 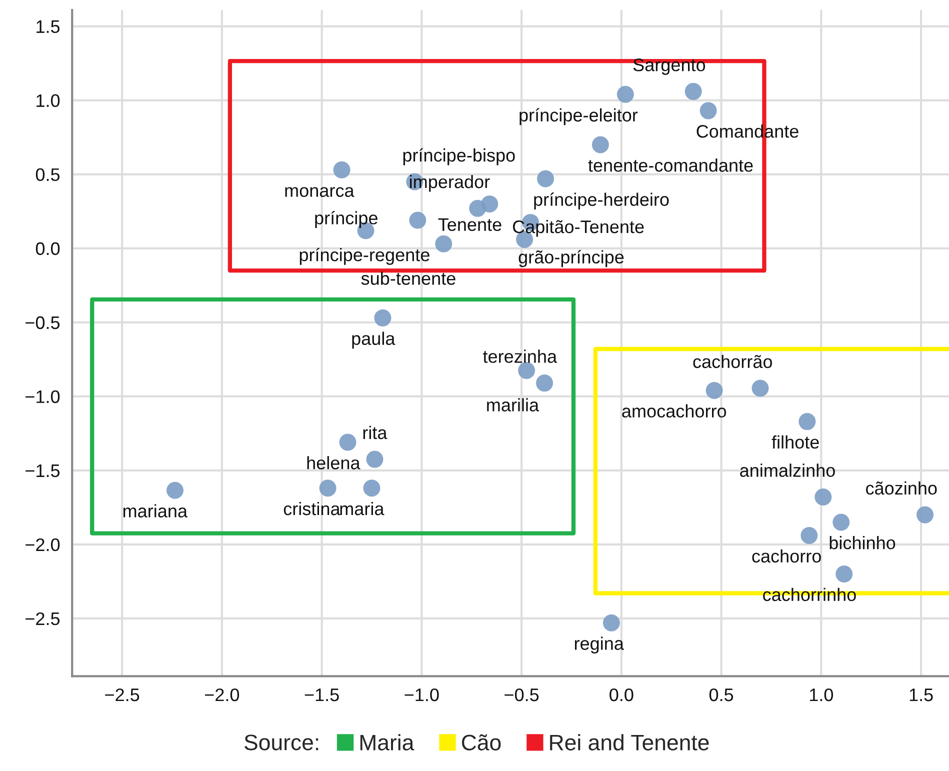 What do you see at coordinates (579, 117) in the screenshot?
I see `data-label: príncipe-eleitor` at bounding box center [579, 117].